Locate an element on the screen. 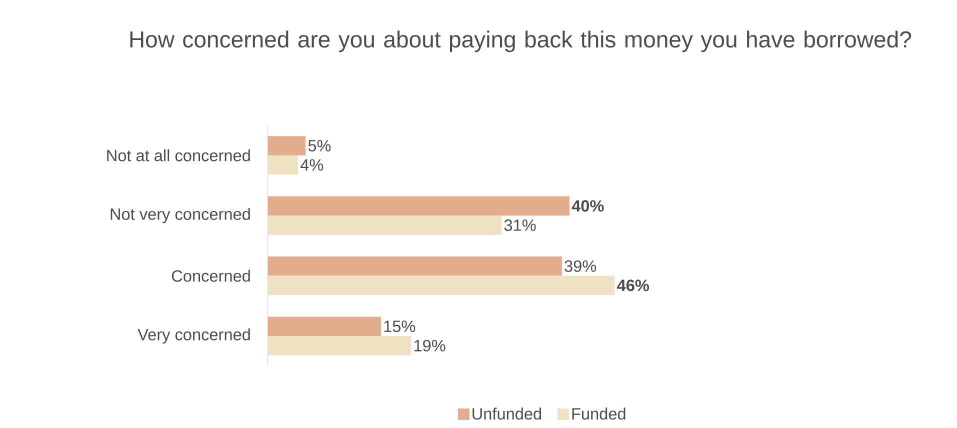 This screenshot has height=428, width=957. chart-title: How concerned are you about paying back this money you have borrowed? is located at coordinates (521, 41).